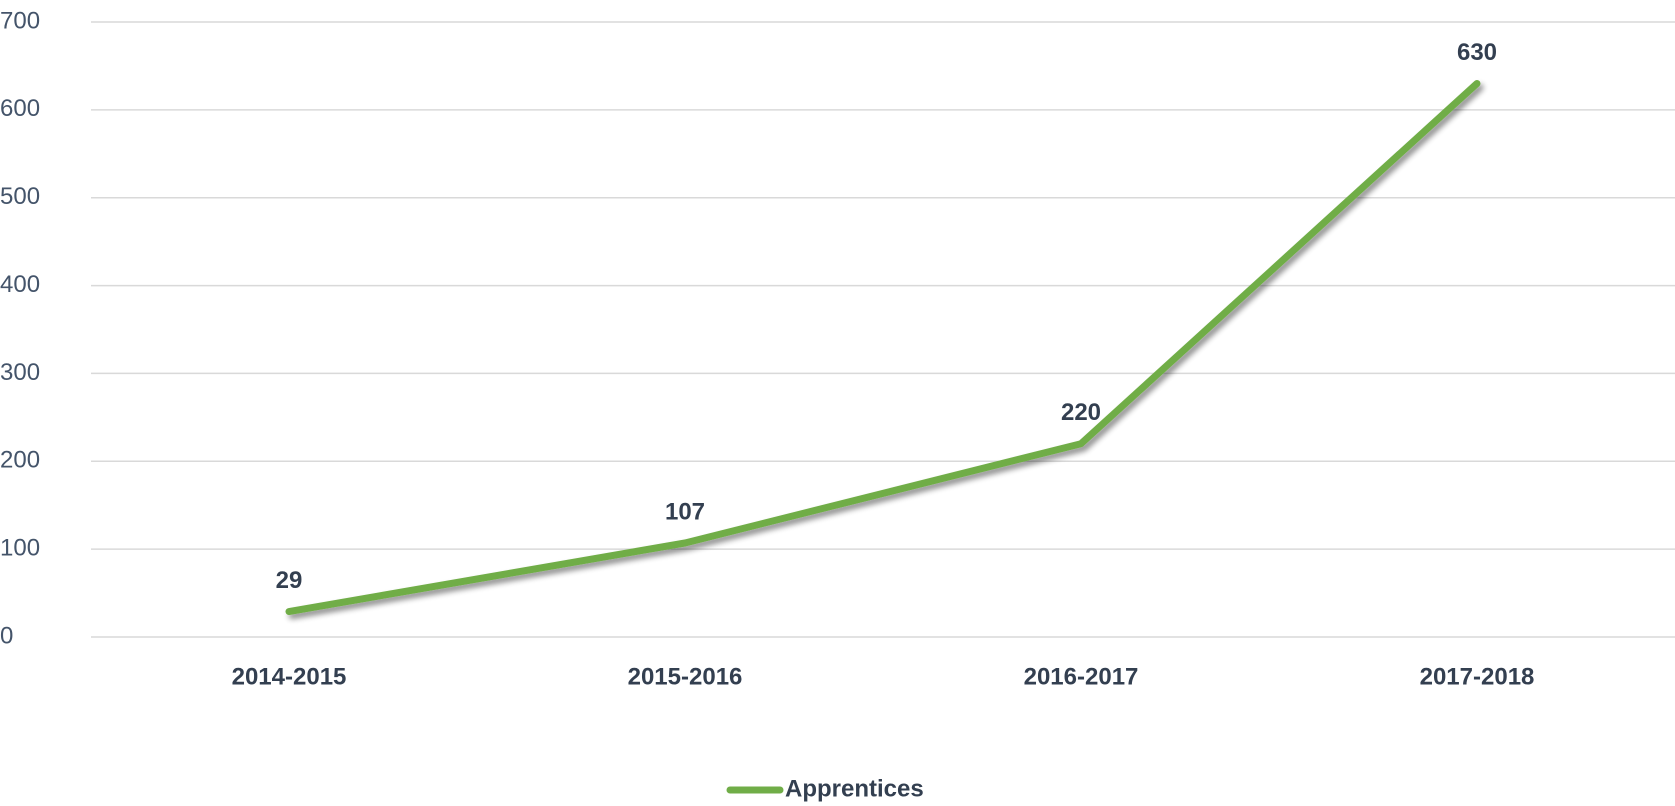  What do you see at coordinates (20, 108) in the screenshot?
I see `y-tick-label: 600` at bounding box center [20, 108].